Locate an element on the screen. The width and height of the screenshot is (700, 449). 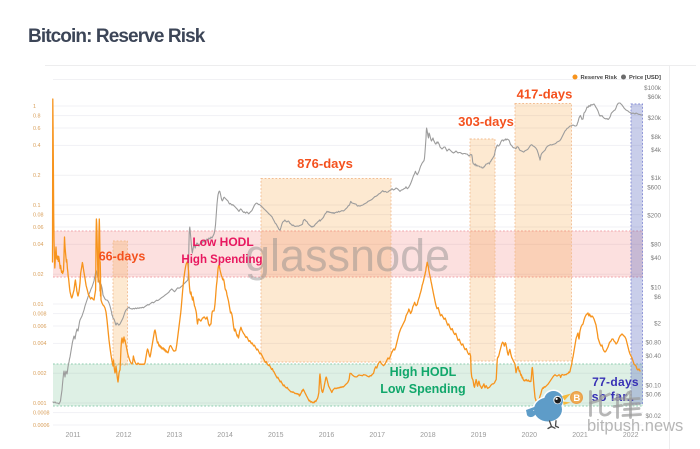
svg-text: 2021 is located at coordinates (580, 435).